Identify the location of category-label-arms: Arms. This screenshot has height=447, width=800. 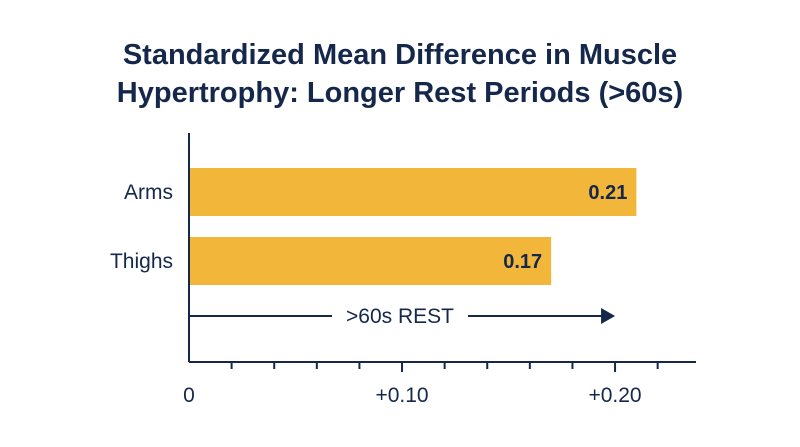
(148, 192).